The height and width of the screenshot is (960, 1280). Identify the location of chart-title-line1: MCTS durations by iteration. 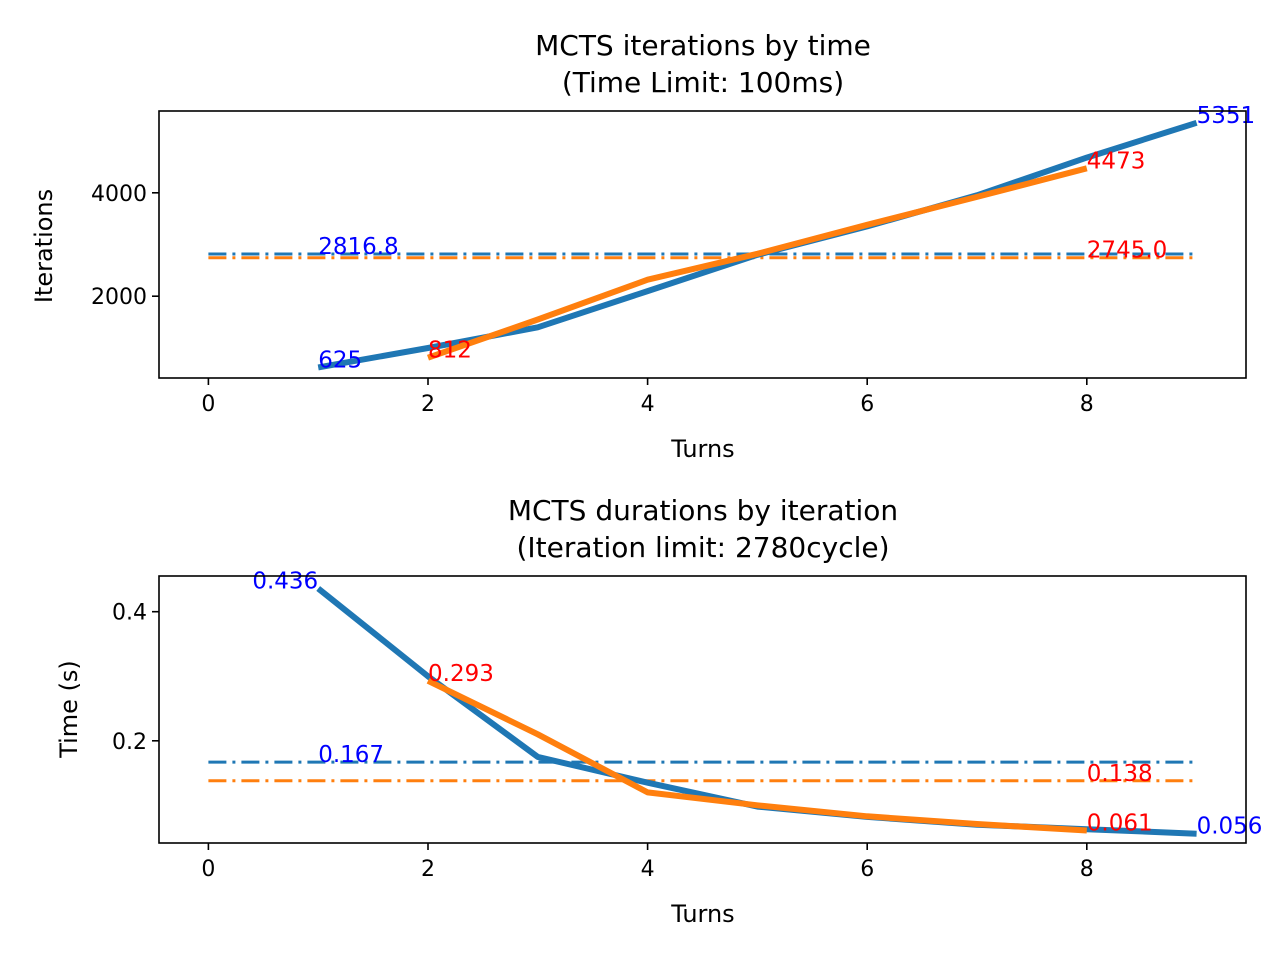
(703, 510).